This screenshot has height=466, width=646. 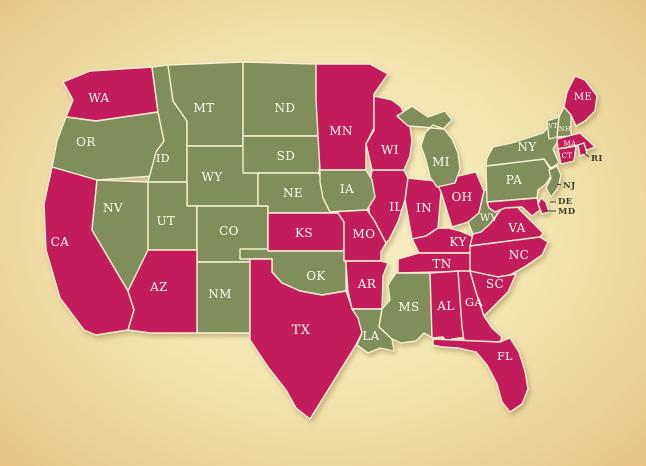 What do you see at coordinates (406, 308) in the screenshot?
I see `state-MS` at bounding box center [406, 308].